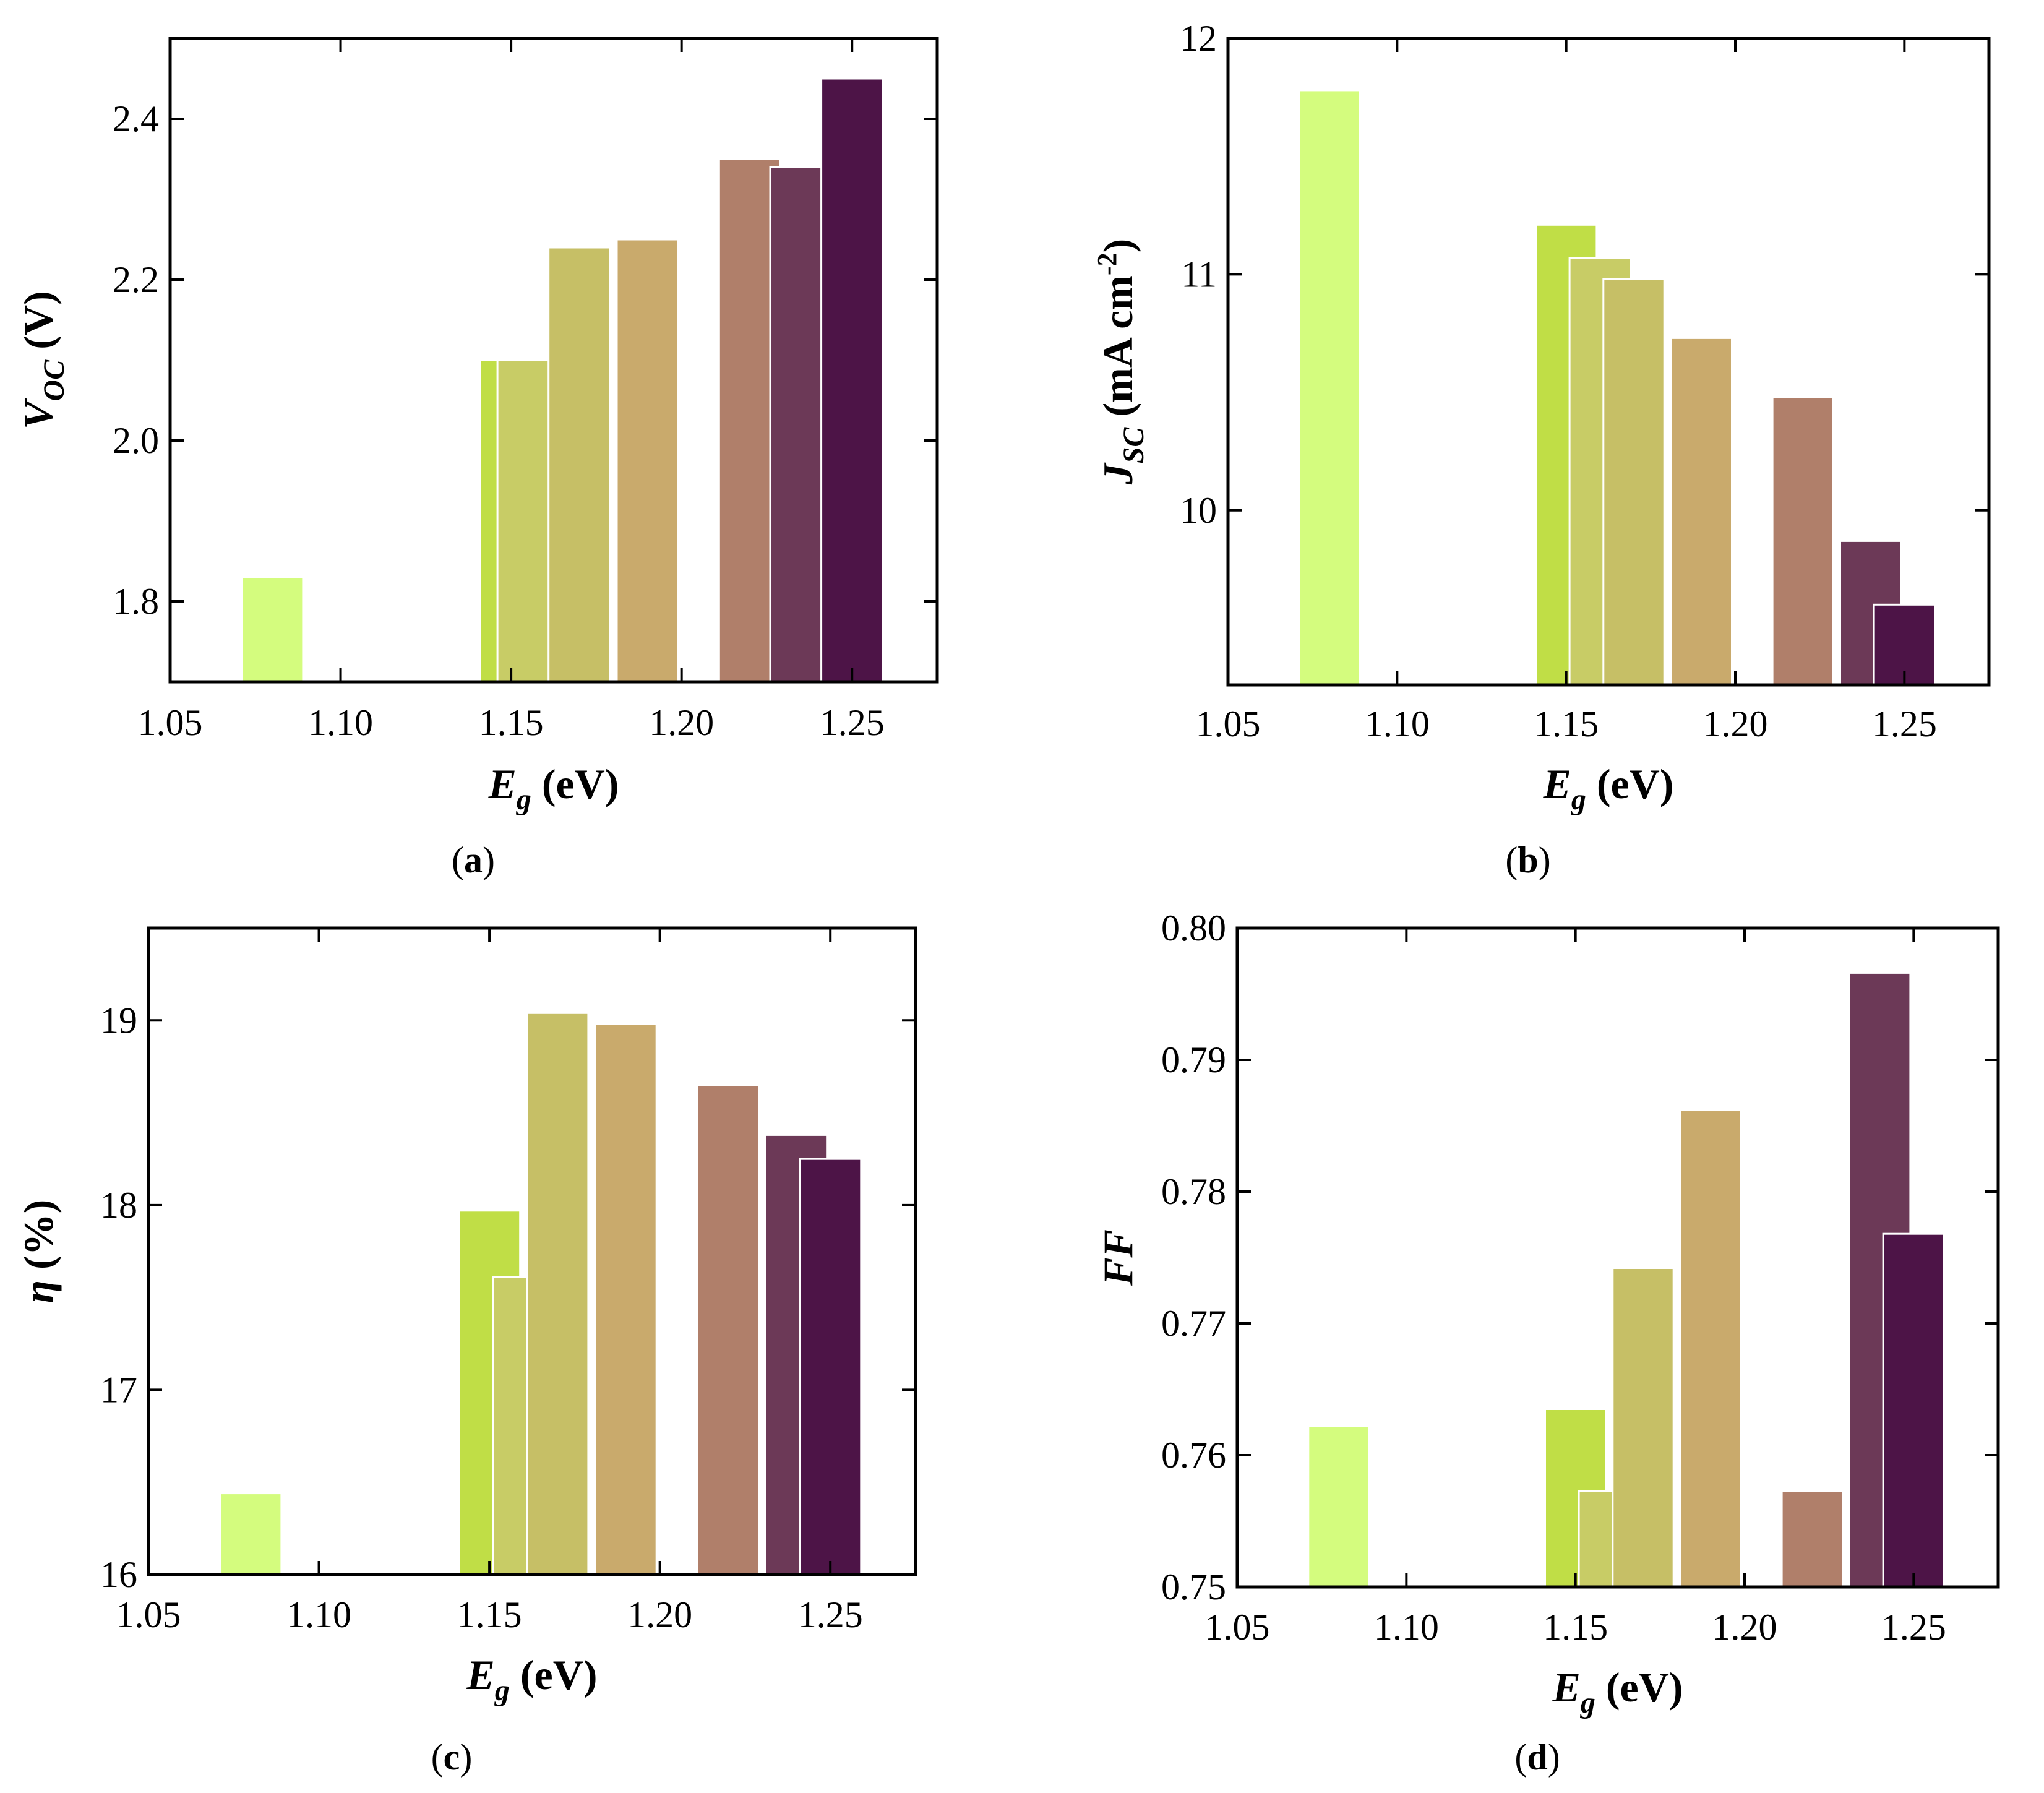 The image size is (2044, 1793). Describe the element at coordinates (852, 722) in the screenshot. I see `x-tick-label-a-5: 1.25` at that location.